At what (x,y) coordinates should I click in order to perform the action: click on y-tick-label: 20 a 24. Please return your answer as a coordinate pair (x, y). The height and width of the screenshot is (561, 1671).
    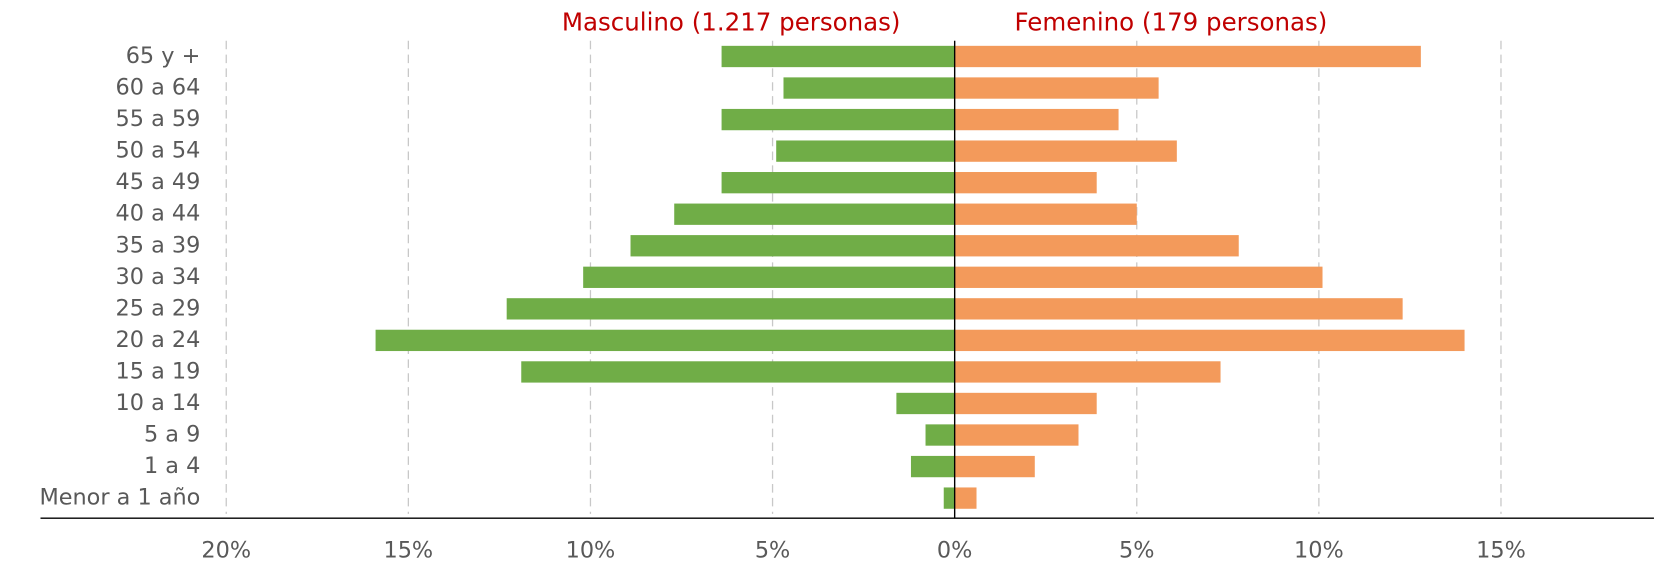
    Looking at the image, I should click on (158, 340).